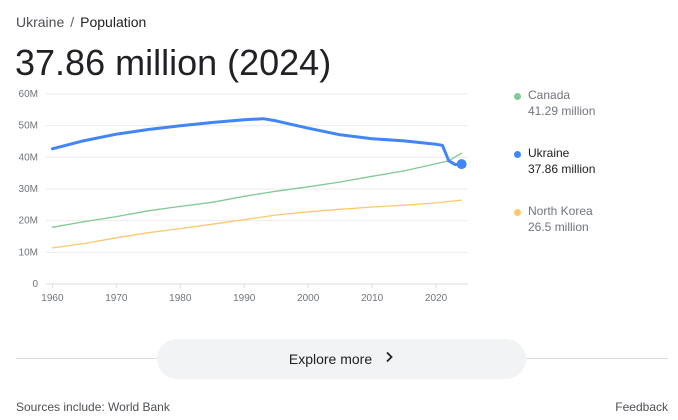 This screenshot has height=420, width=678. I want to click on y-tick-label: 60M, so click(28, 94).